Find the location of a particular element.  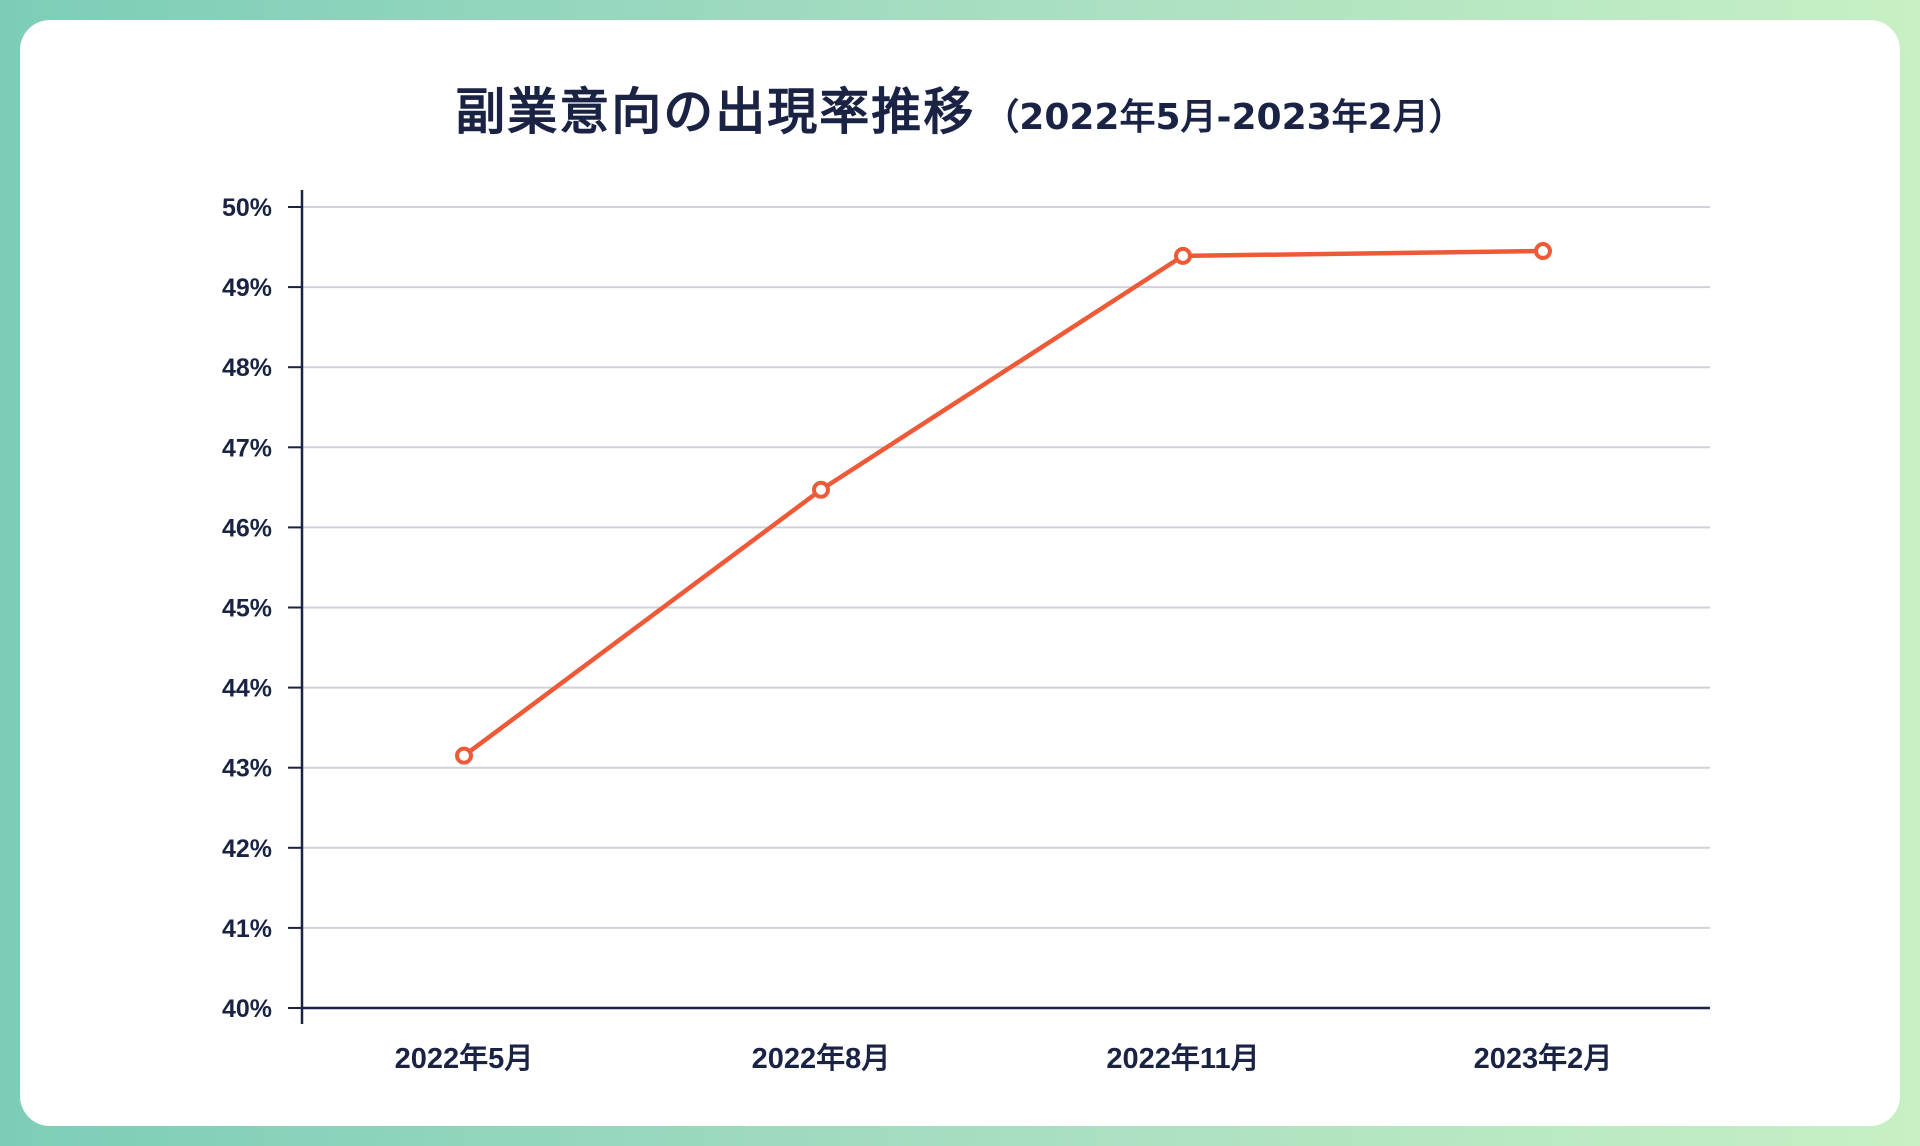

chart-title-main: 副業意向の出現率推移 is located at coordinates (715, 112).